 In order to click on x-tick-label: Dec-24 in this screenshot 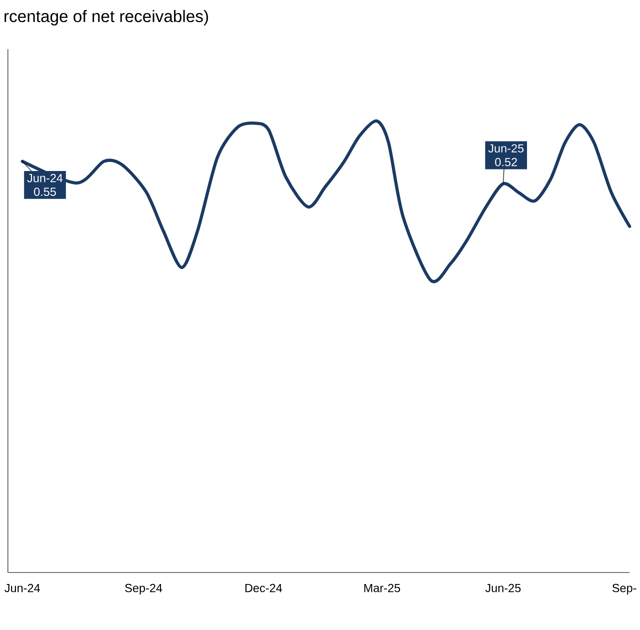, I will do `click(263, 588)`.